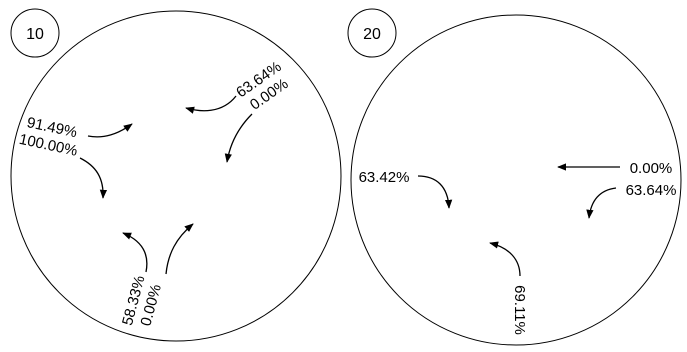 Image resolution: width=687 pixels, height=352 pixels. I want to click on annotation-value: 0.00%, so click(651, 168).